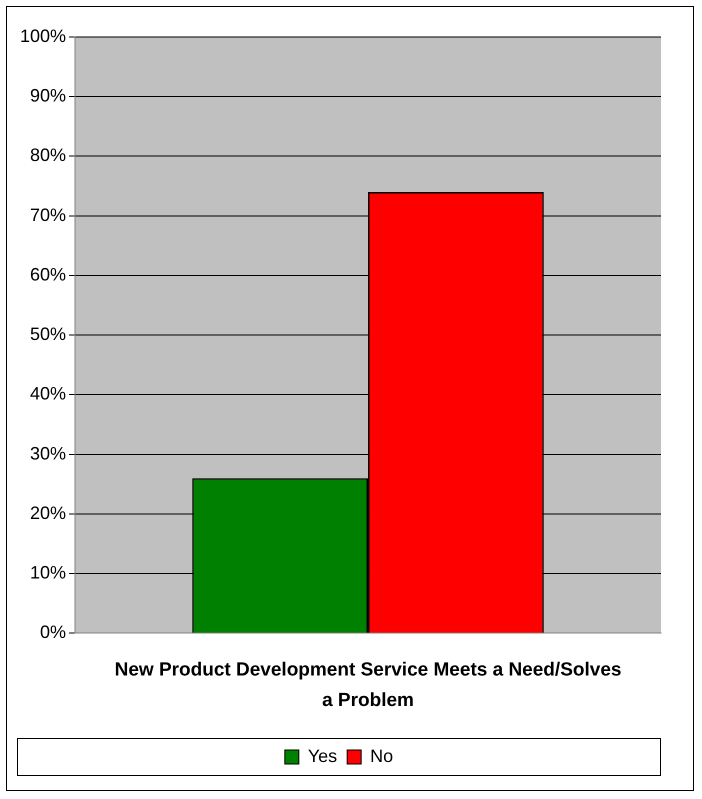  I want to click on y-tick-label: 40%, so click(48, 394).